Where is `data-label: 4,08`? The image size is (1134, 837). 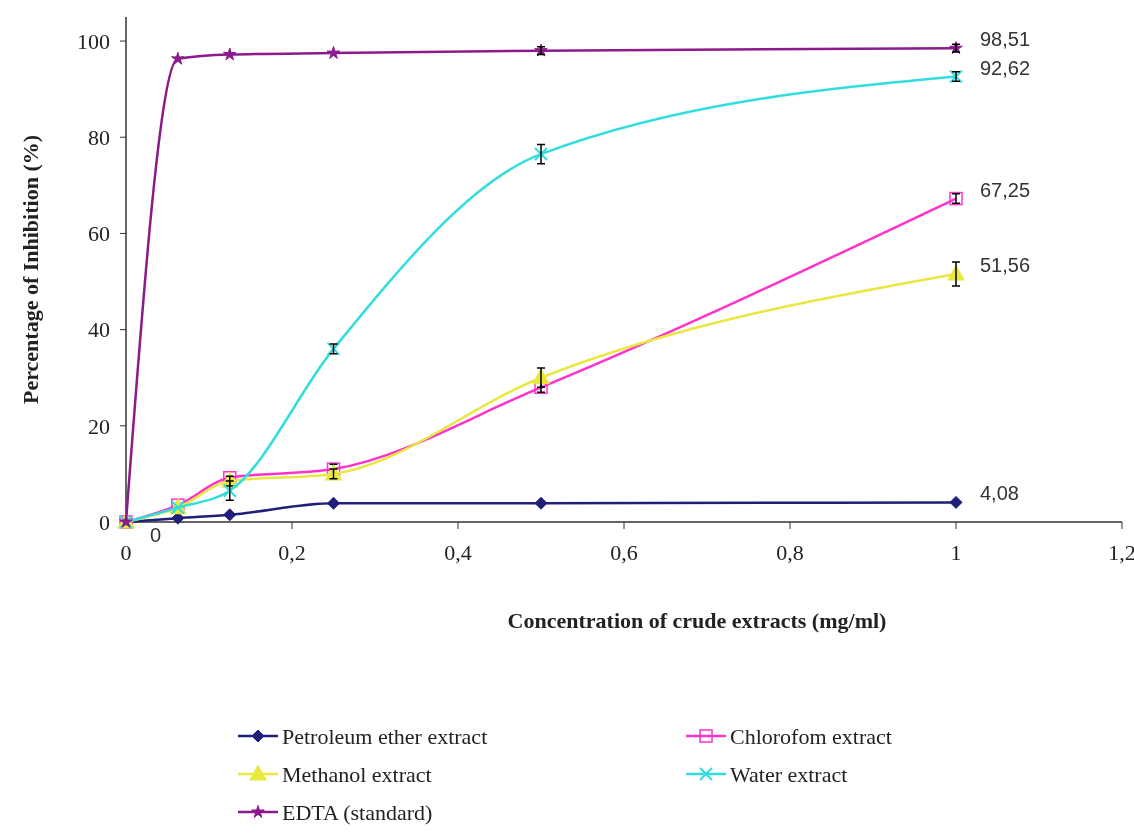
data-label: 4,08 is located at coordinates (999, 493).